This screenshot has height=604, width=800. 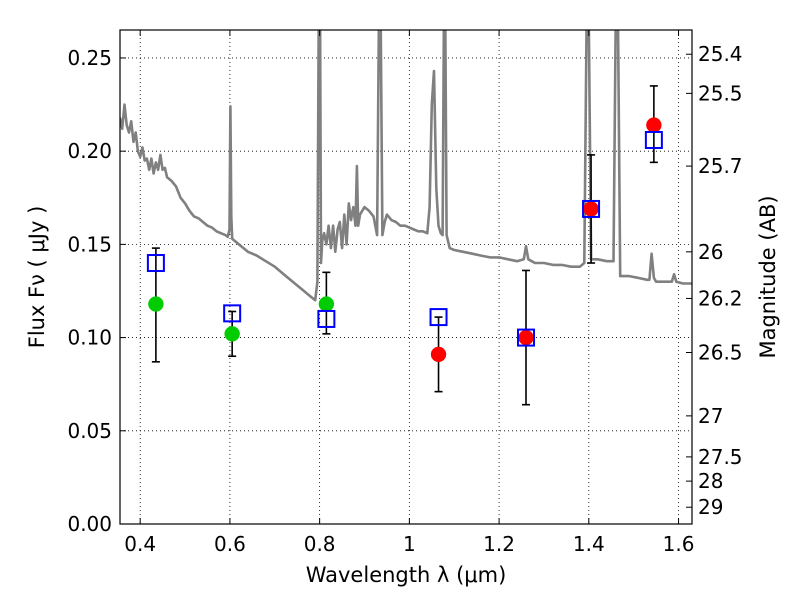 What do you see at coordinates (89, 431) in the screenshot?
I see `y-tick-label: 0.05` at bounding box center [89, 431].